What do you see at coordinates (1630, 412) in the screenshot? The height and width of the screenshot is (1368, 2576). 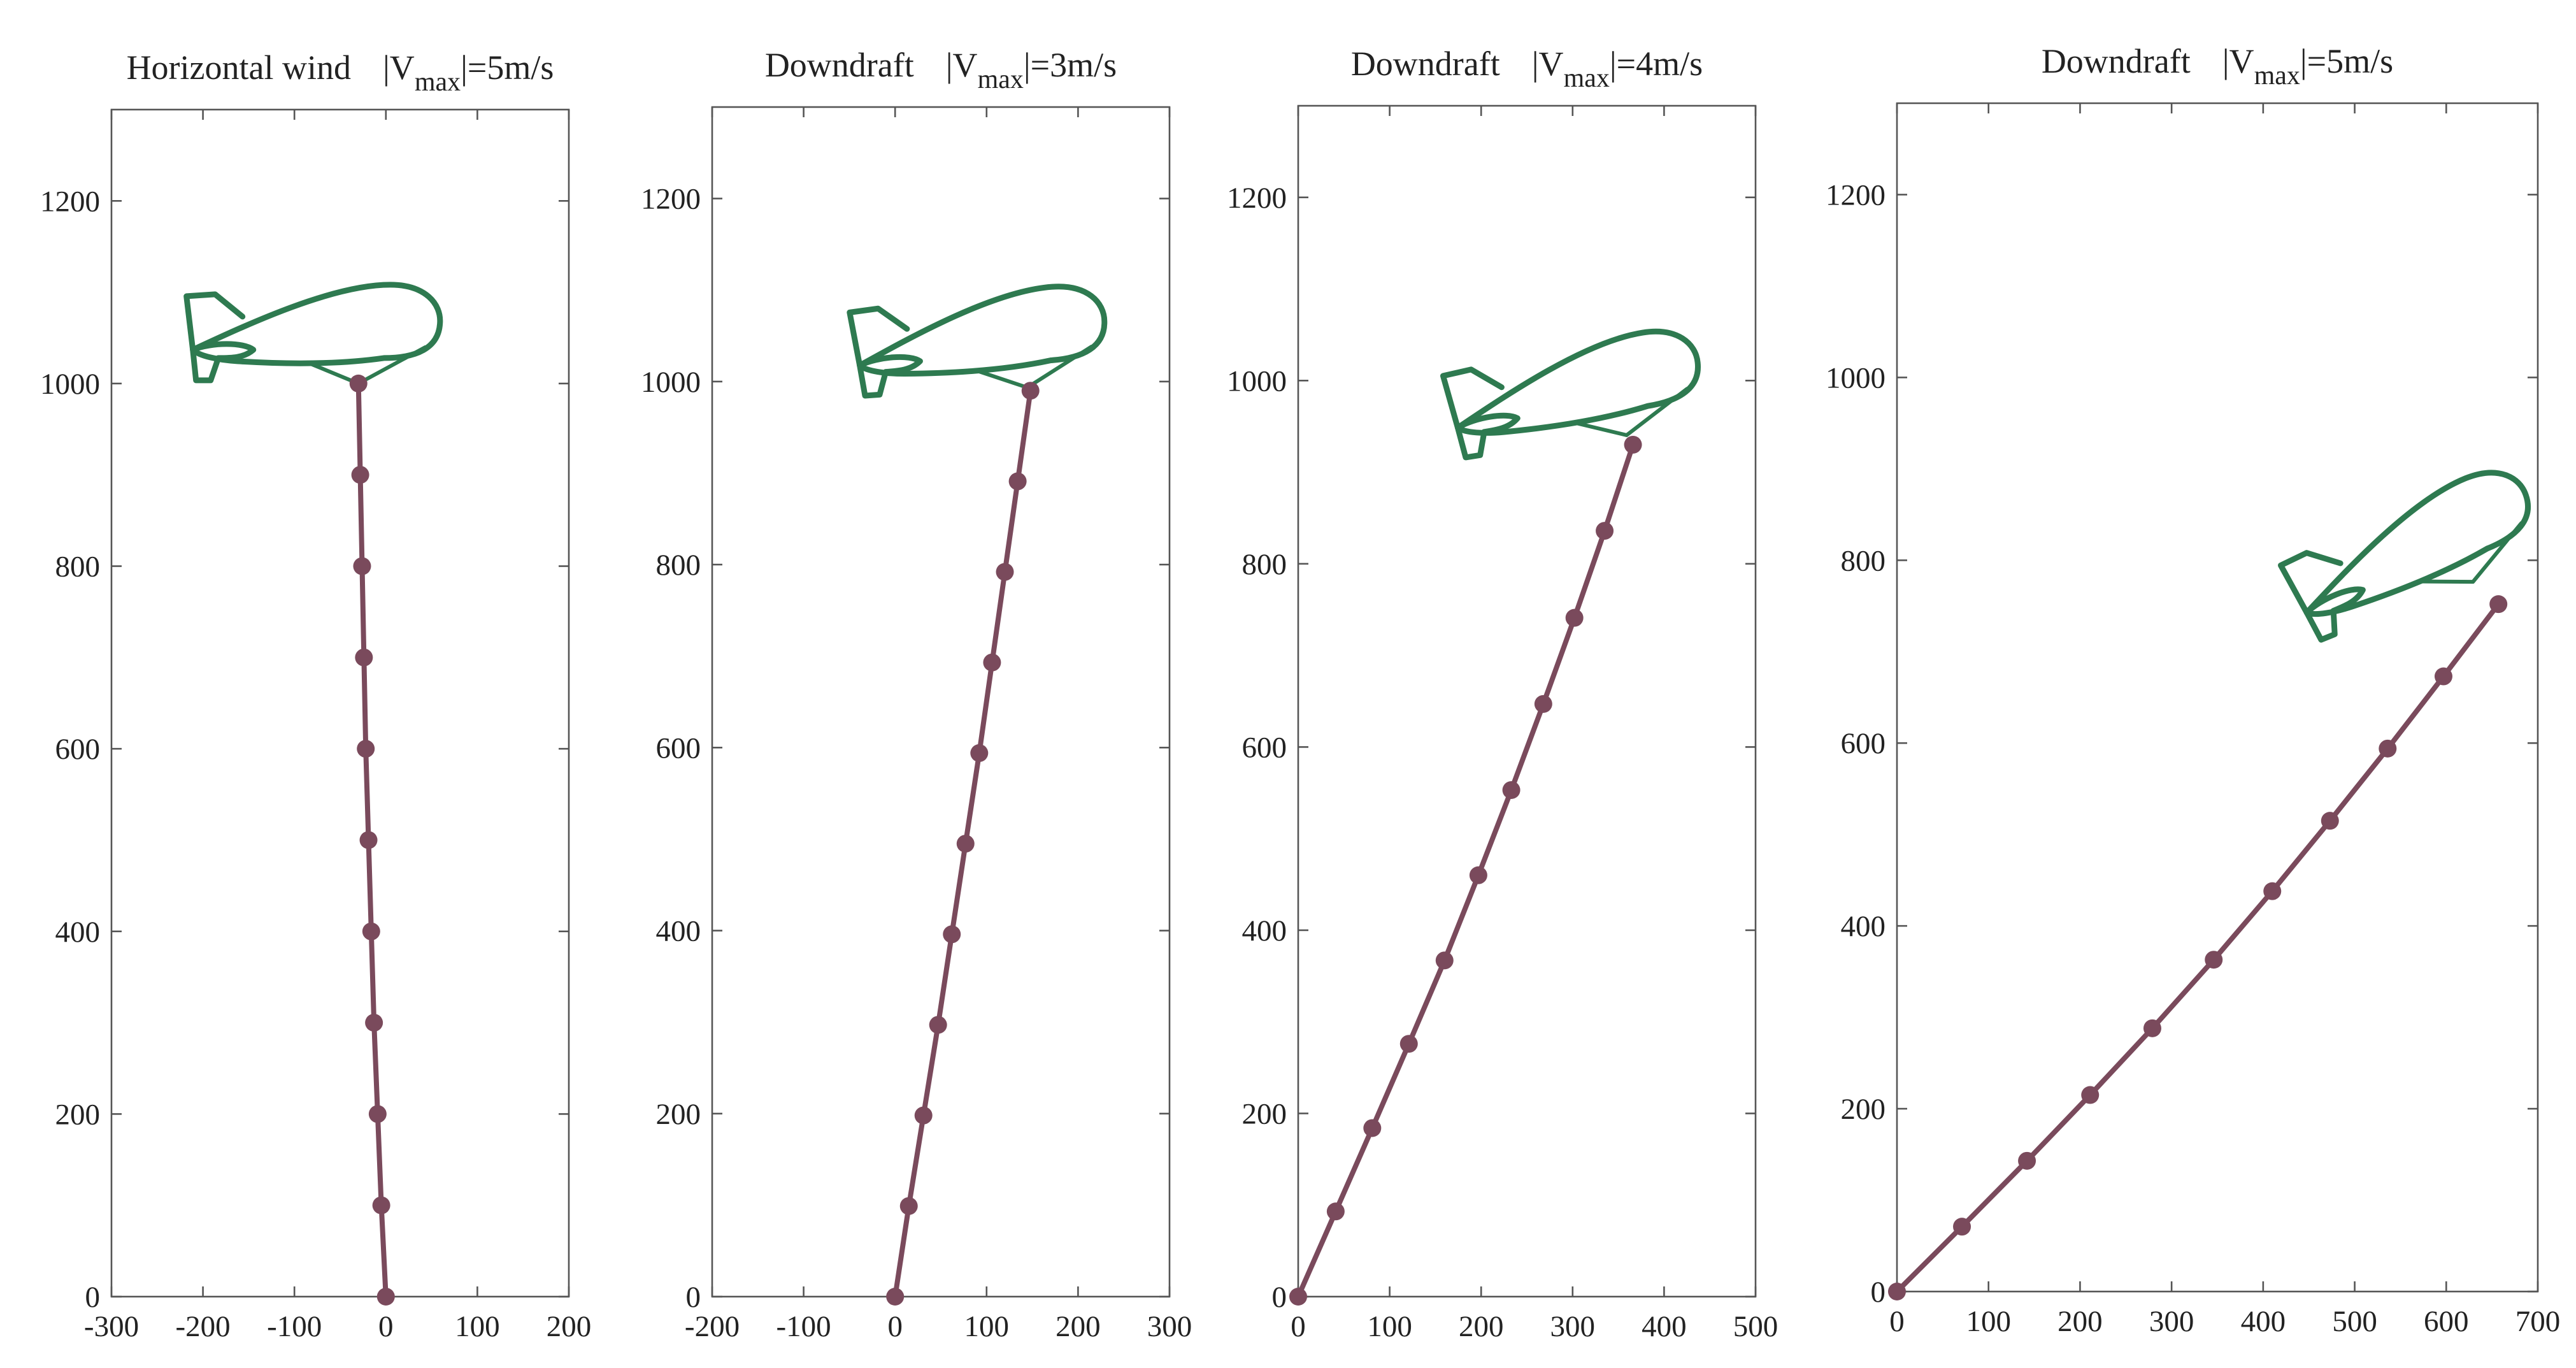 I see `airship-rigging` at bounding box center [1630, 412].